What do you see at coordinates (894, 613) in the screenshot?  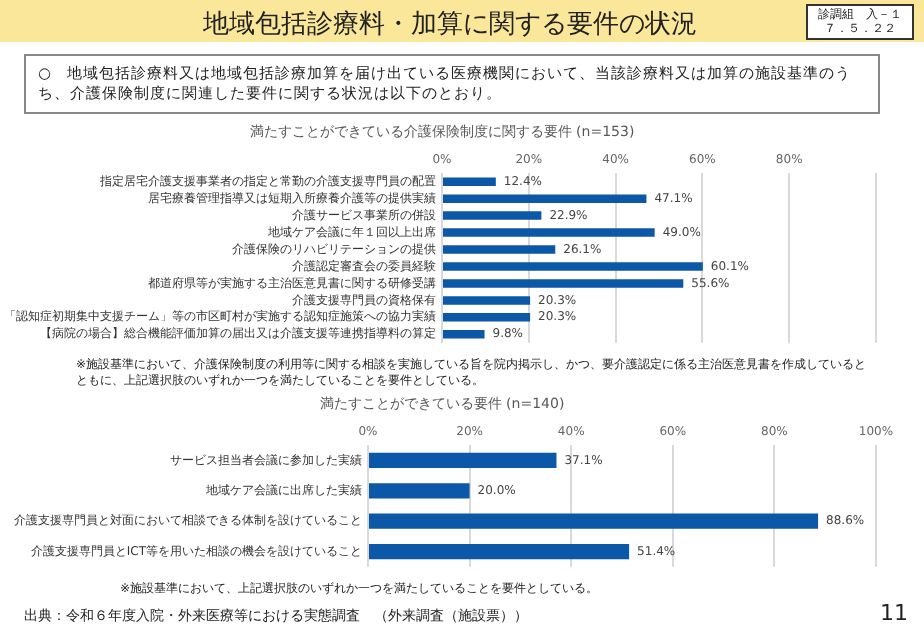 I see `text: 11` at bounding box center [894, 613].